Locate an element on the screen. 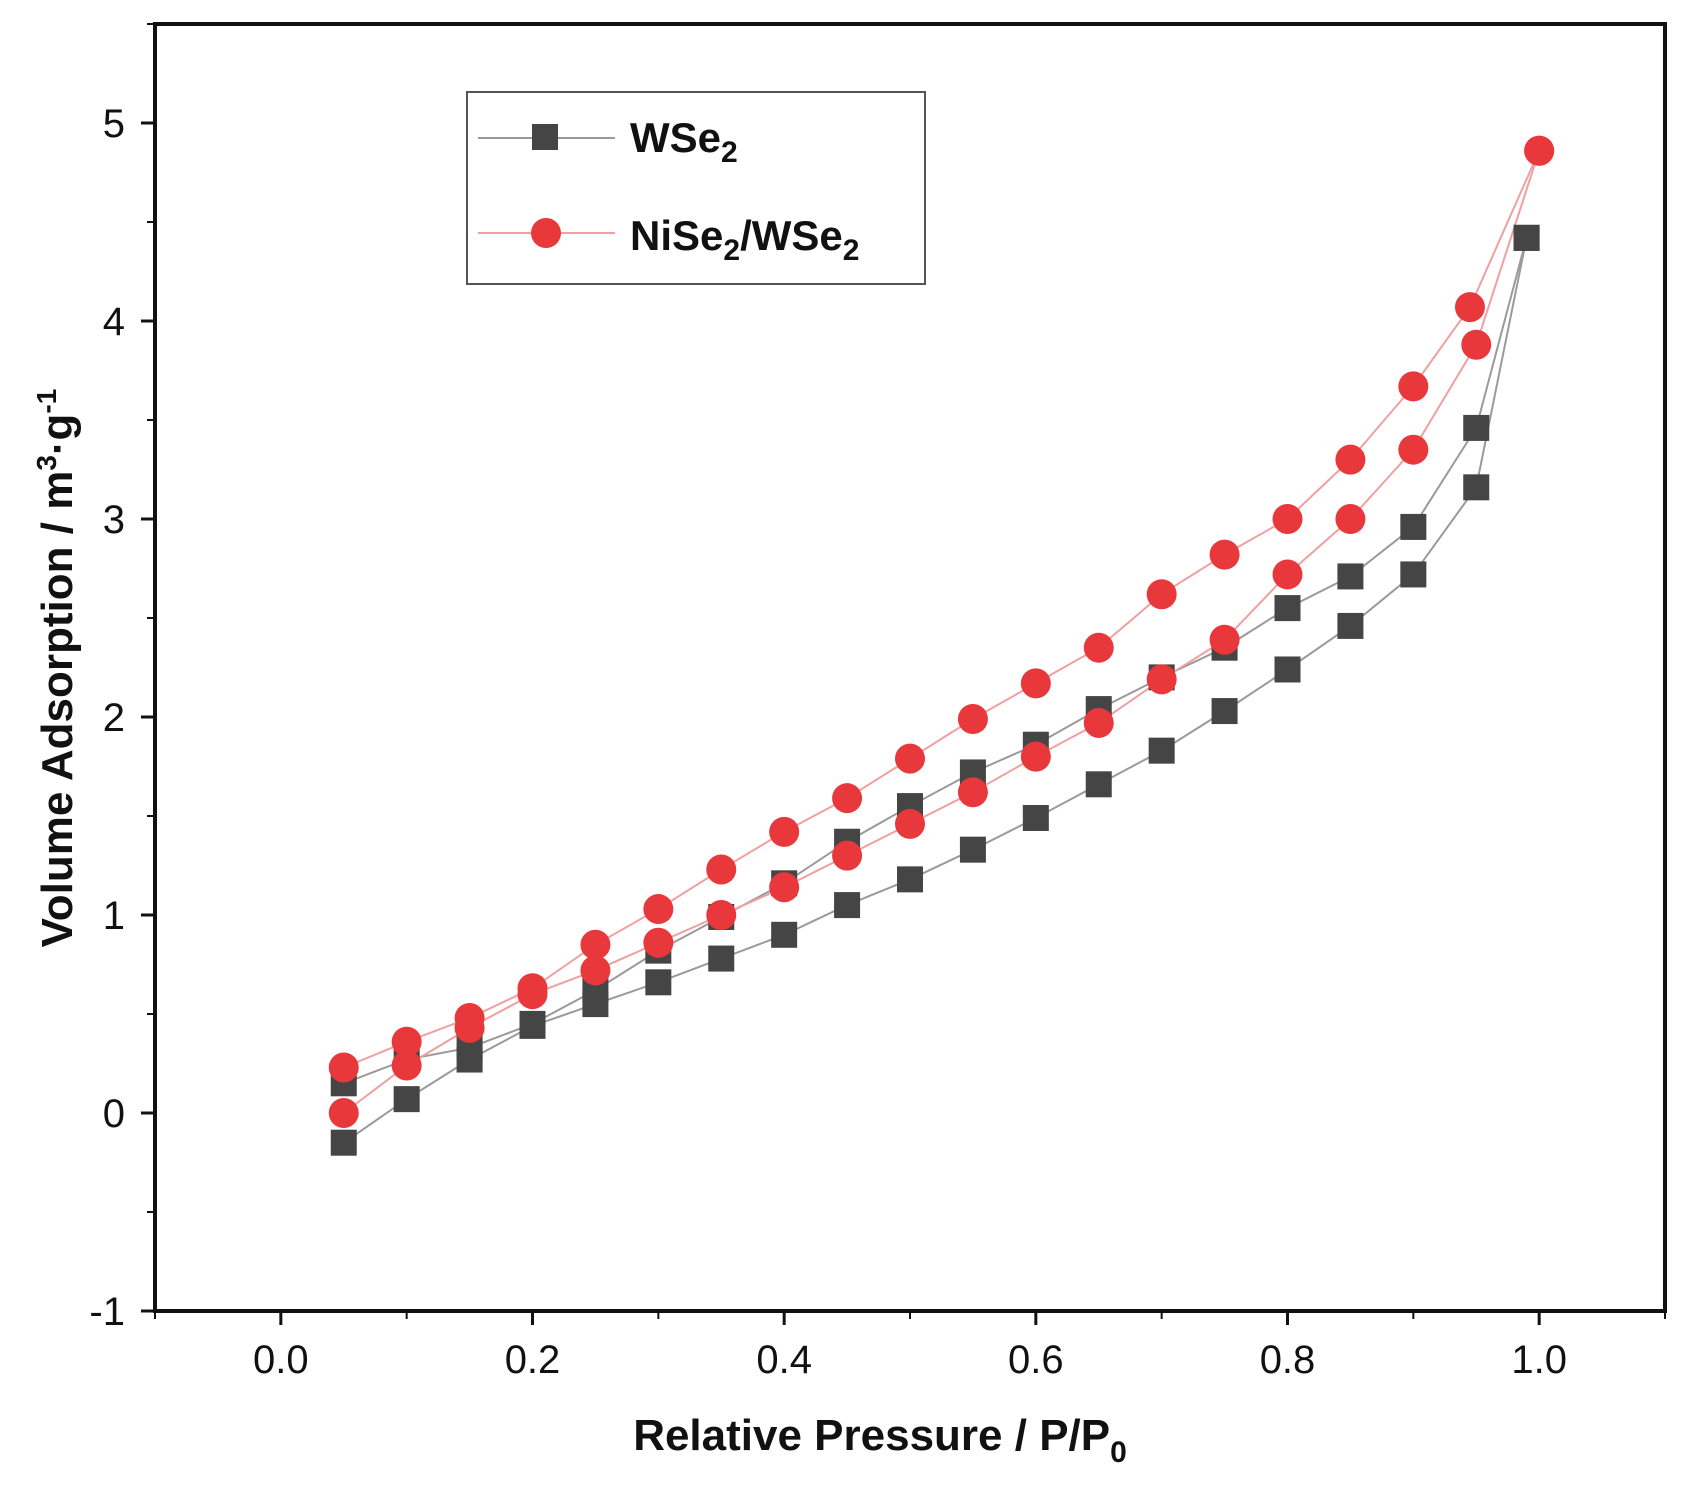 This screenshot has width=1696, height=1500. x-axis-title-subscript: 0 is located at coordinates (1118, 1452).